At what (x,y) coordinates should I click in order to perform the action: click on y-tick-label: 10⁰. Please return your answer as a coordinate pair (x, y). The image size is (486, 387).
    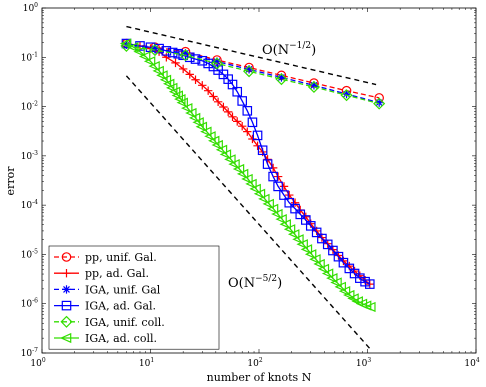
    Looking at the image, I should click on (30, 8).